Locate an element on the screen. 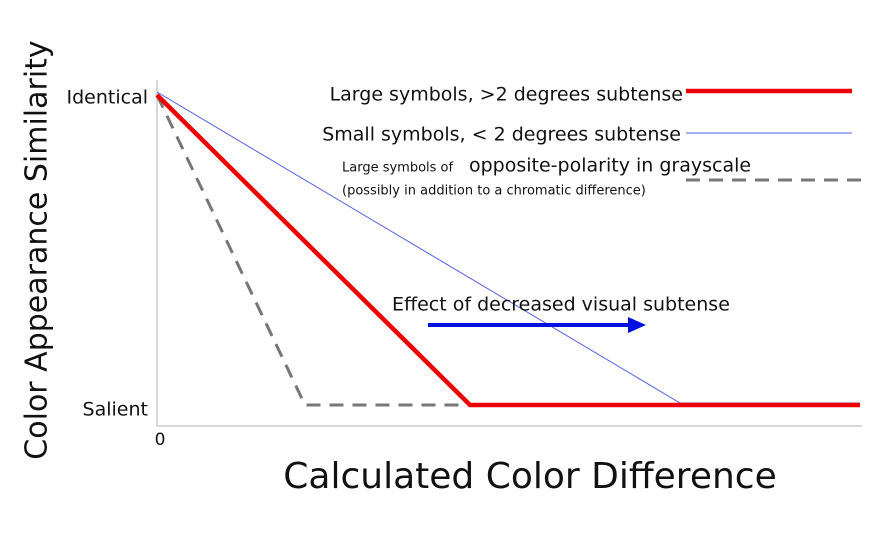 The image size is (881, 537). arrow-head is located at coordinates (637, 325).